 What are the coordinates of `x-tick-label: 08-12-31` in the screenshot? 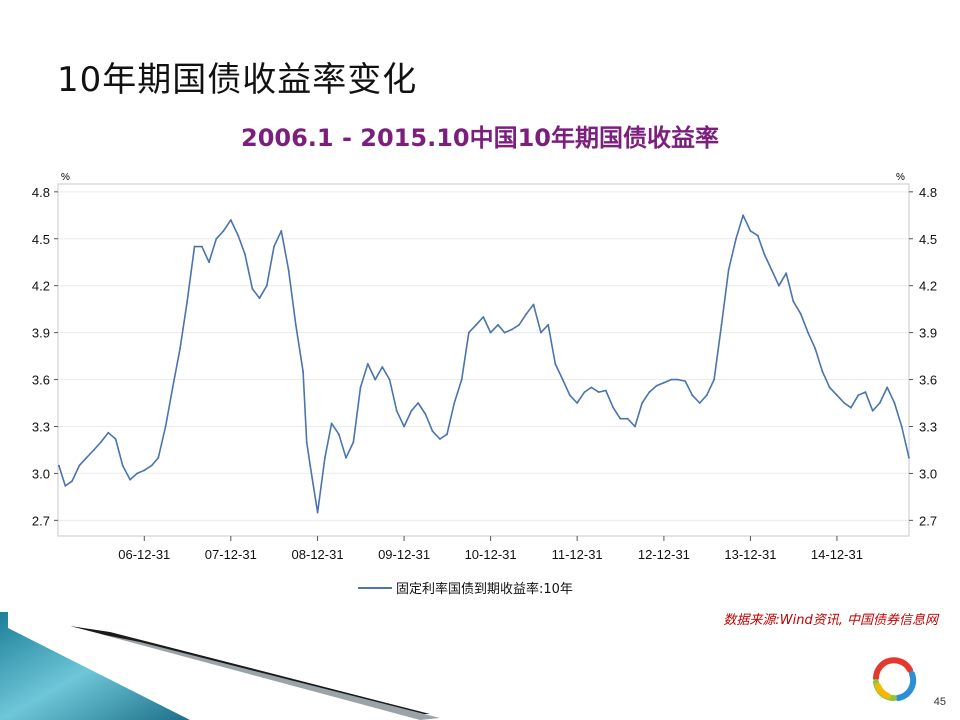 It's located at (318, 554).